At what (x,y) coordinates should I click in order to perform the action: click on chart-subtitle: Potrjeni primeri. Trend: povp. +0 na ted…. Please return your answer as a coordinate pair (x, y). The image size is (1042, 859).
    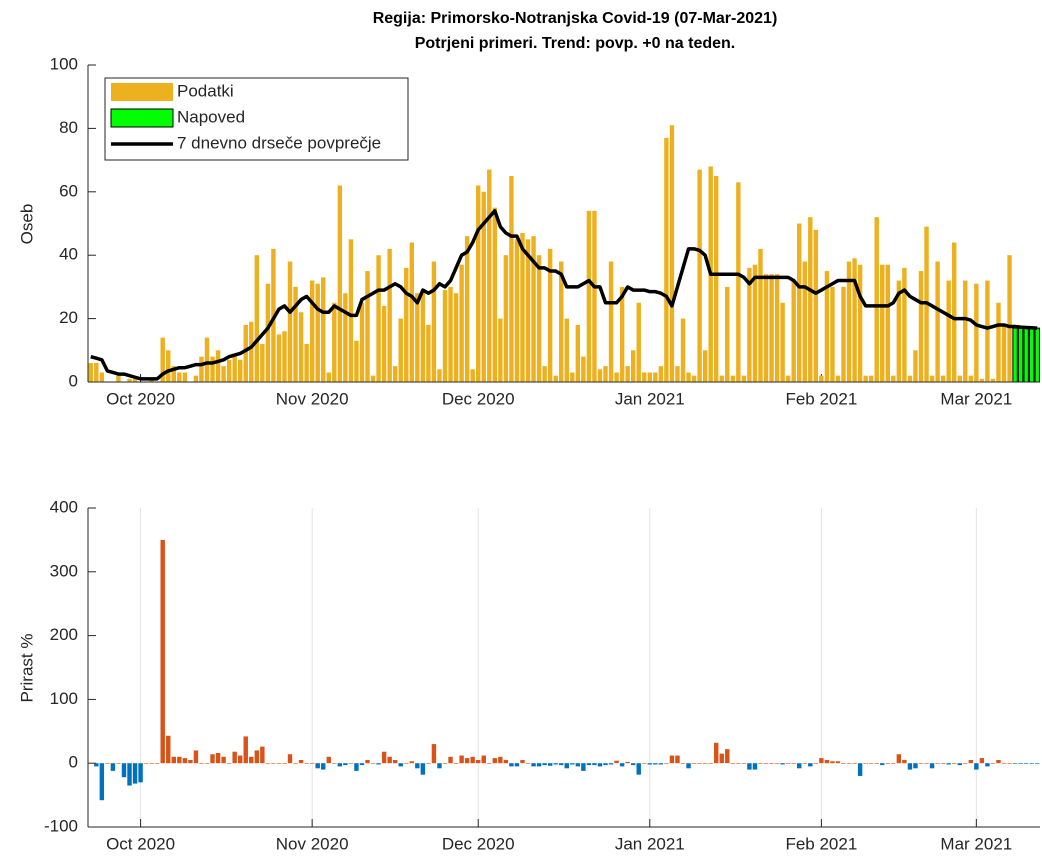
    Looking at the image, I should click on (575, 43).